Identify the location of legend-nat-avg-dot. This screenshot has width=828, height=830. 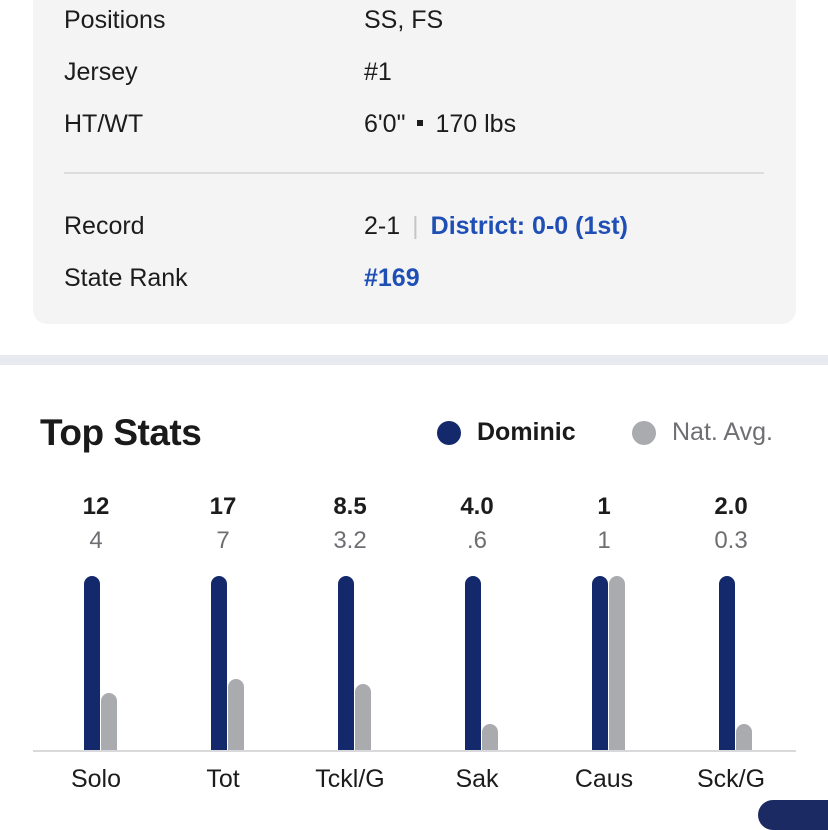
(644, 432).